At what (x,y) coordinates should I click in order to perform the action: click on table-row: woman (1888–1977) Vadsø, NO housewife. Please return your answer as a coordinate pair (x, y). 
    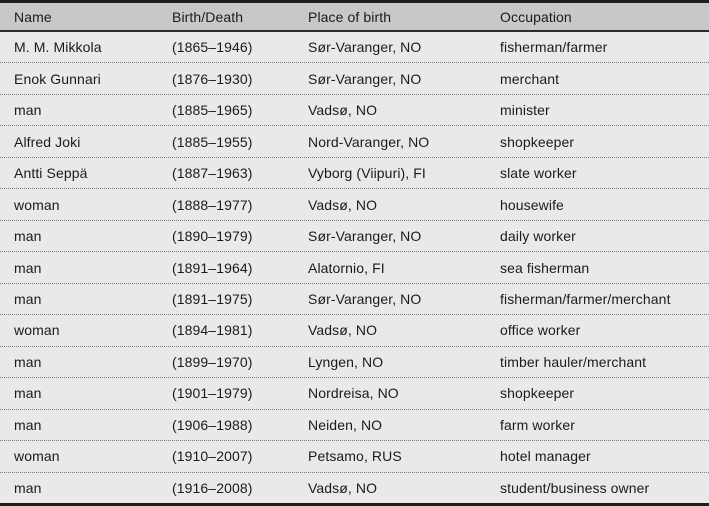
    Looking at the image, I should click on (354, 205).